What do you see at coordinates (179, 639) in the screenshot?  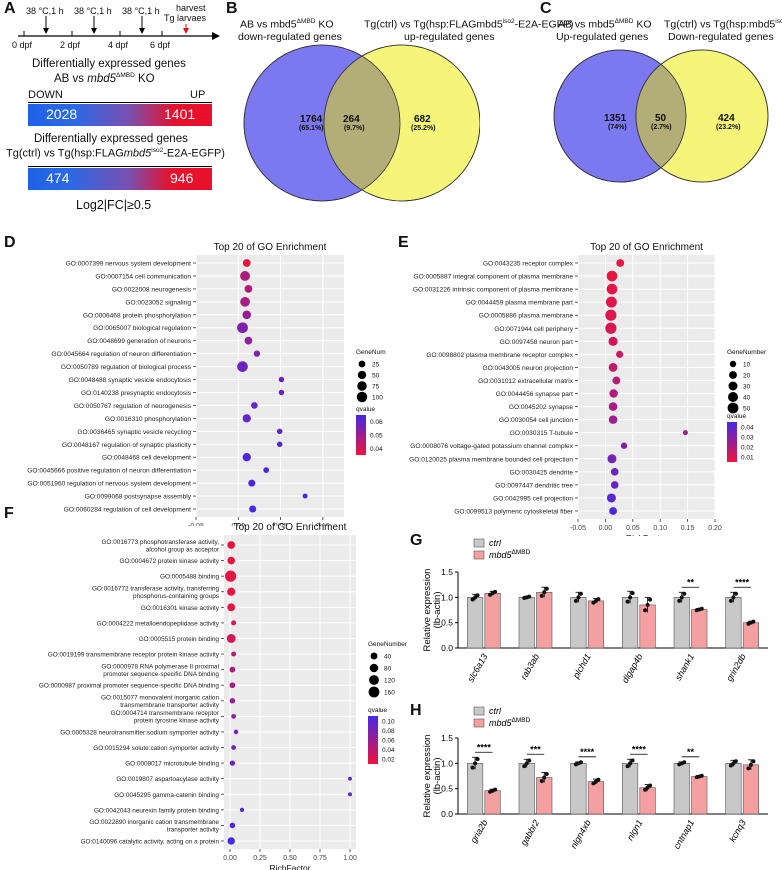 I see `go-term-label-f: GO:0005515 protein binding` at bounding box center [179, 639].